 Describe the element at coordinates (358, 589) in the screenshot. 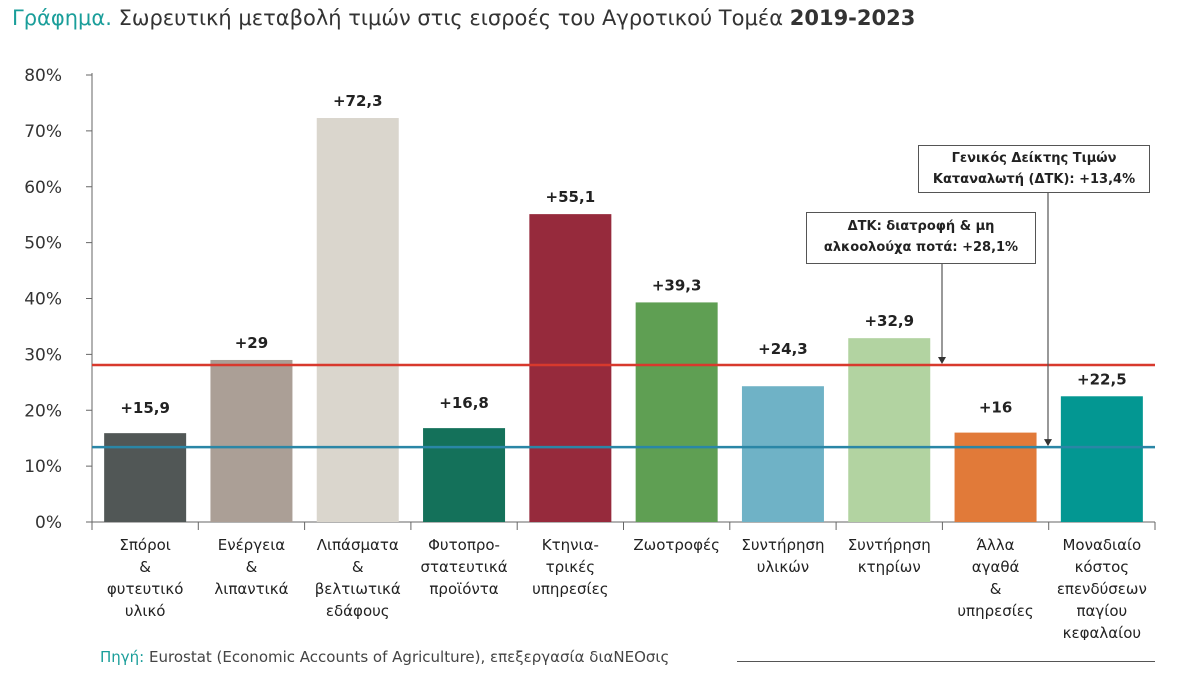

I see `x-category-label: βελτιωτικά` at that location.